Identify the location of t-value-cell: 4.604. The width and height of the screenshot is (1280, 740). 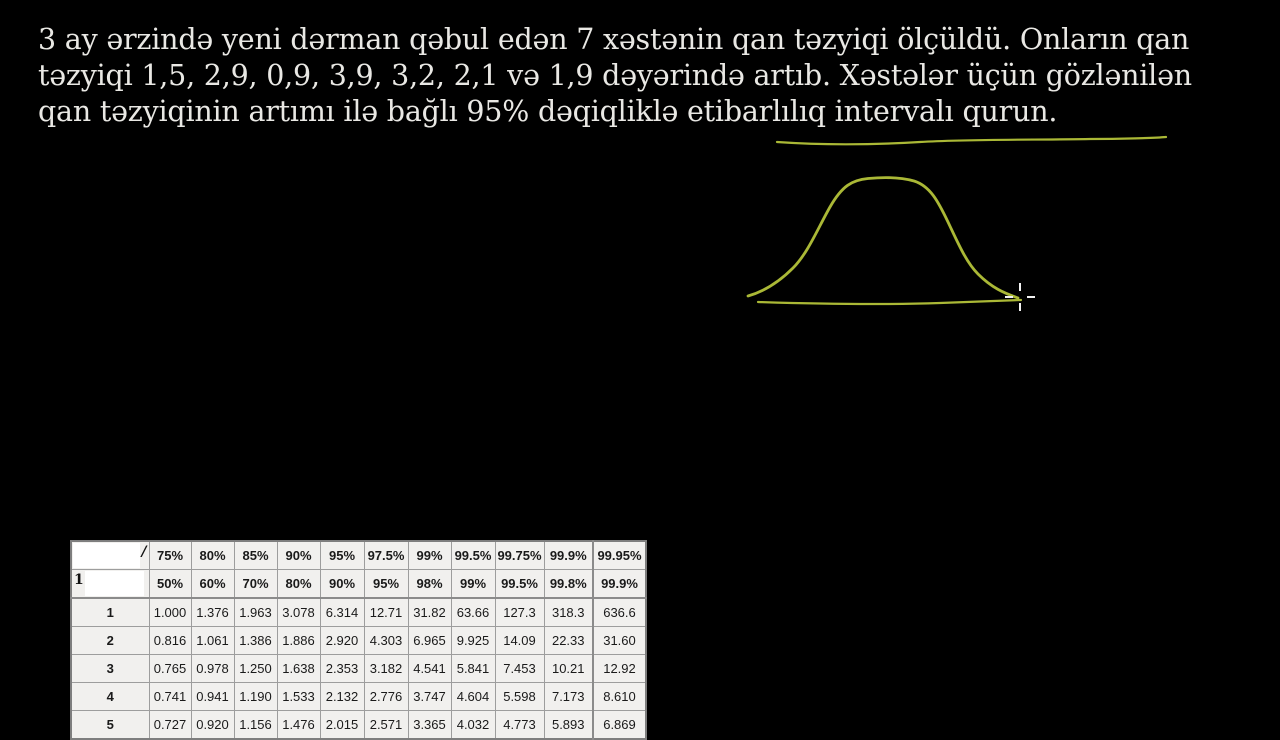
(473, 696).